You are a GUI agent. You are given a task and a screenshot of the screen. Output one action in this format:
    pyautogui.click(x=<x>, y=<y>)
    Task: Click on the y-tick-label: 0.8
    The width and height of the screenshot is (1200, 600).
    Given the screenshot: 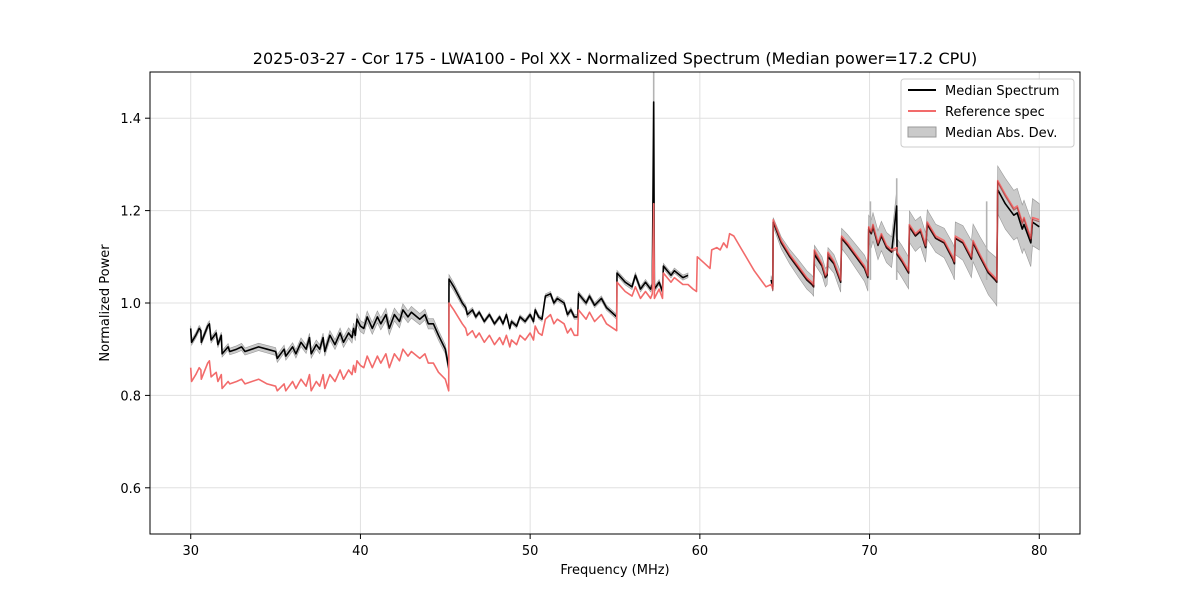 What is the action you would take?
    pyautogui.click(x=130, y=396)
    